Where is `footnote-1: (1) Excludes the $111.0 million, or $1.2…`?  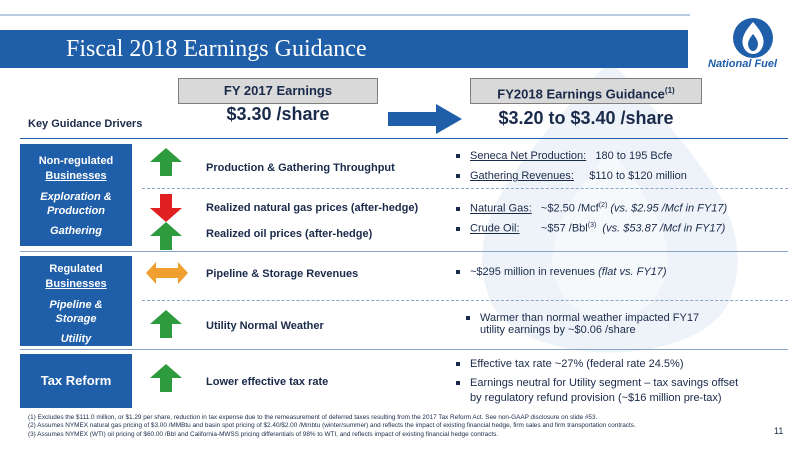
footnote-1: (1) Excludes the $111.0 million, or $1.2… is located at coordinates (313, 417).